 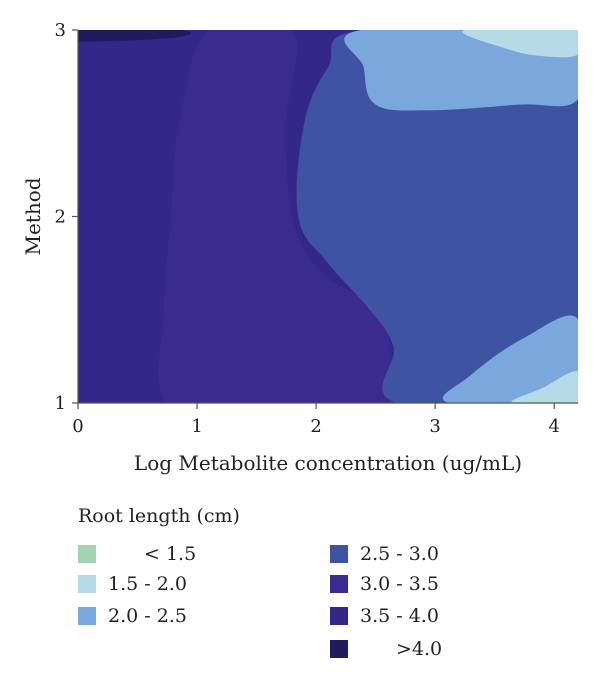 I want to click on legend-item: < 1.5, so click(x=137, y=554).